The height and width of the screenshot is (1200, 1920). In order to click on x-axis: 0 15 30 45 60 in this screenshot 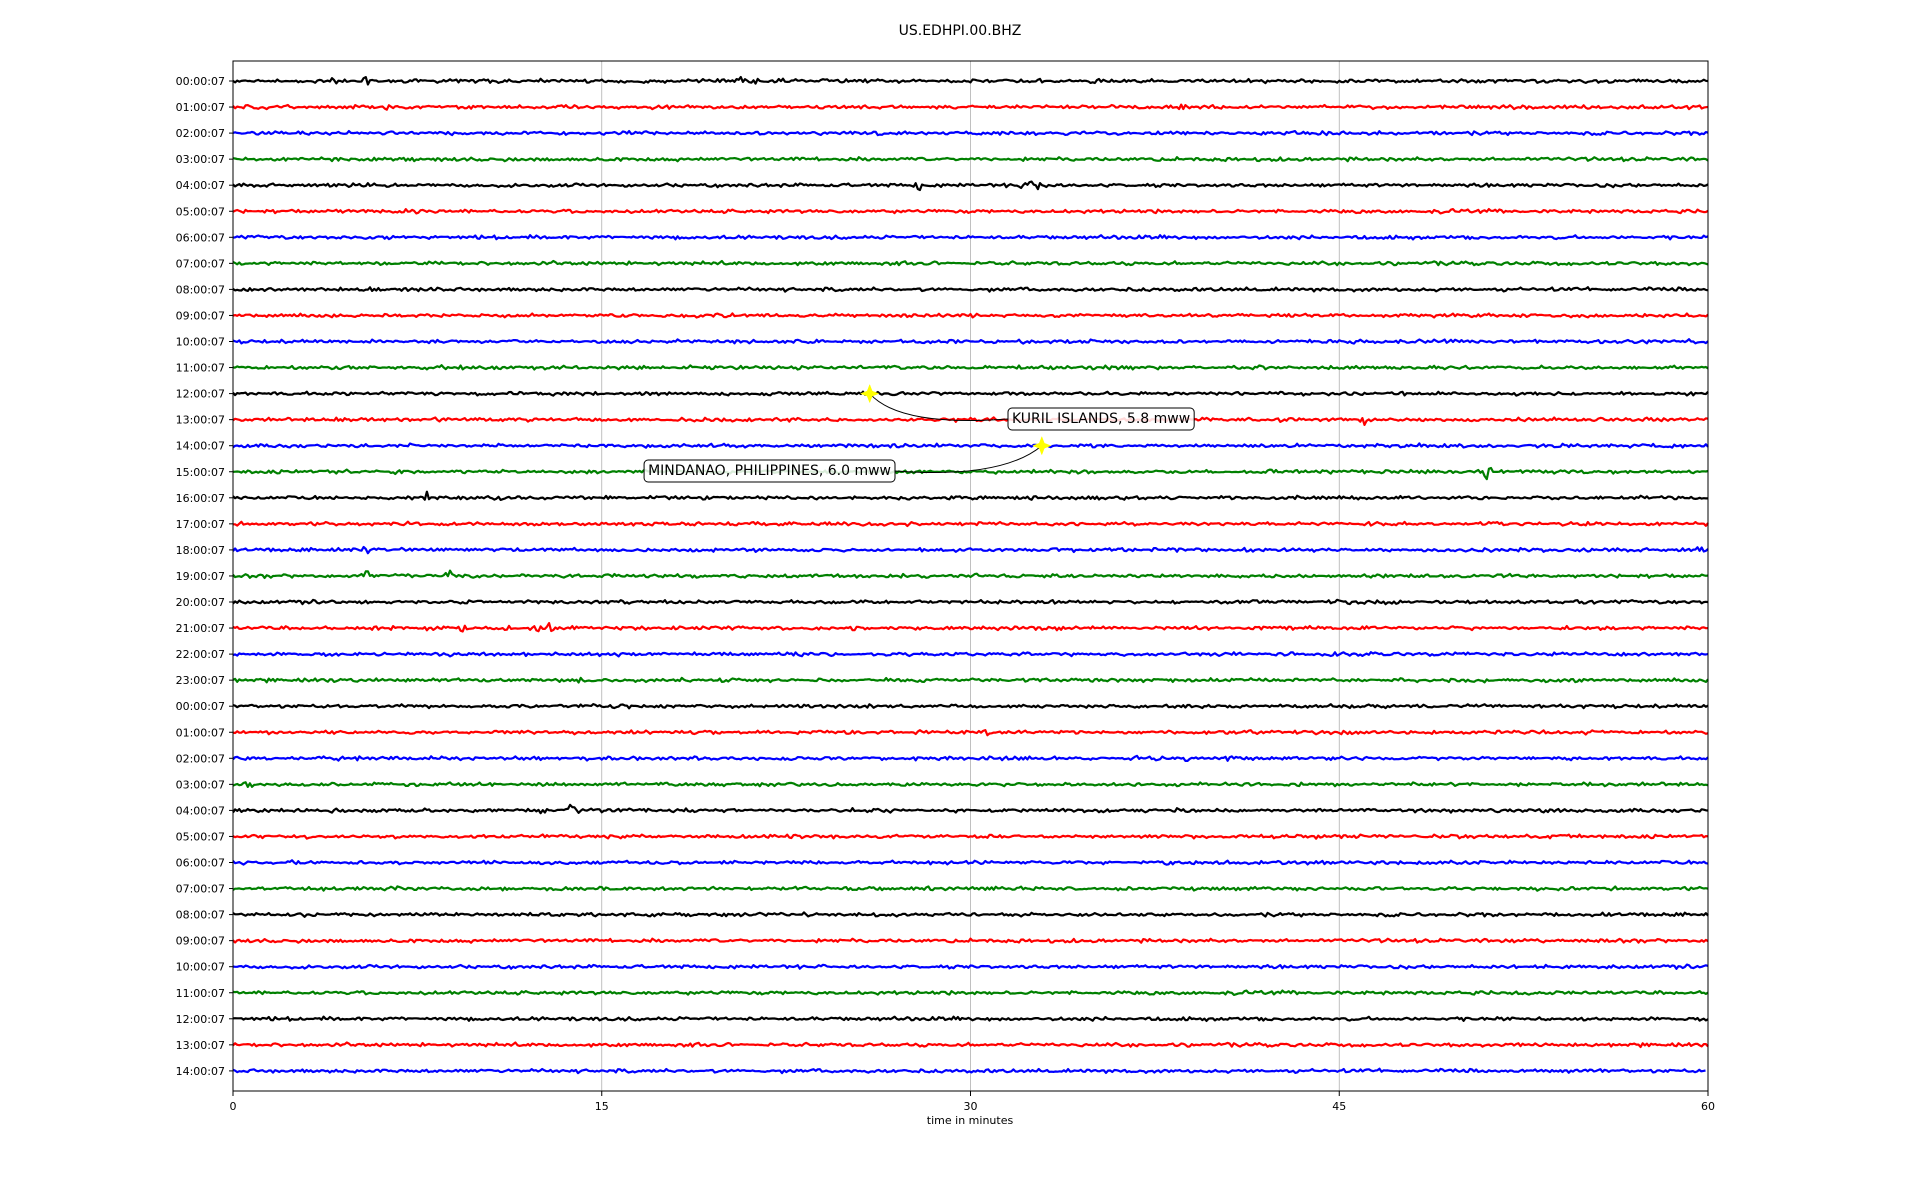, I will do `click(972, 1102)`.